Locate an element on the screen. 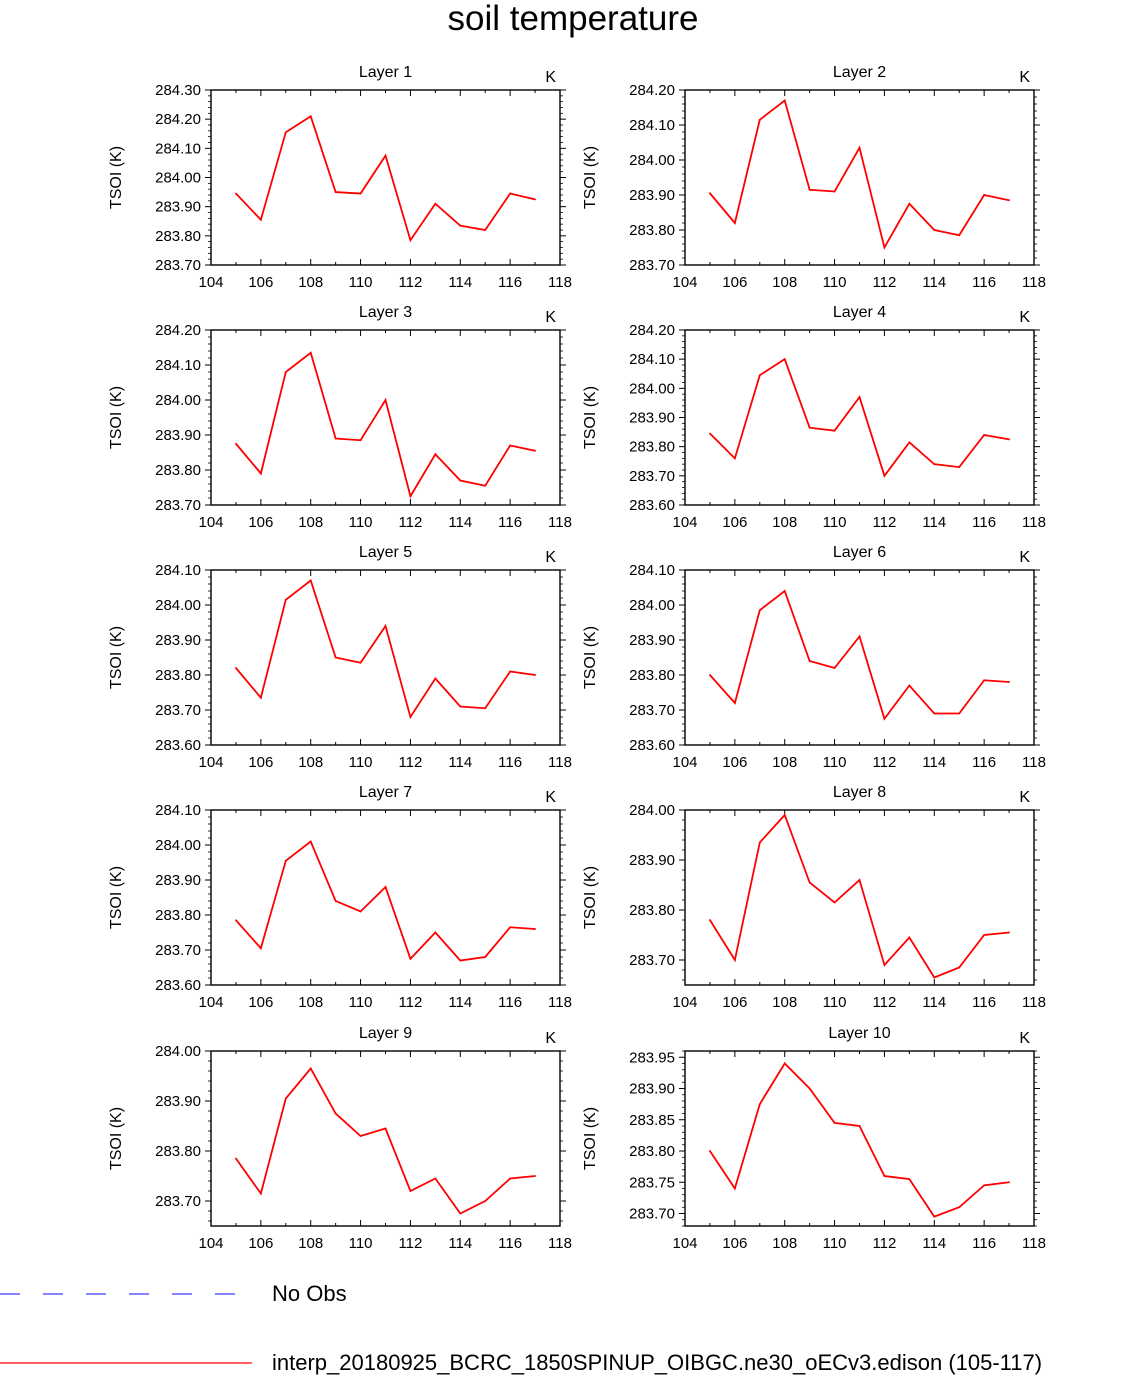  legend-model-line is located at coordinates (126, 1363).